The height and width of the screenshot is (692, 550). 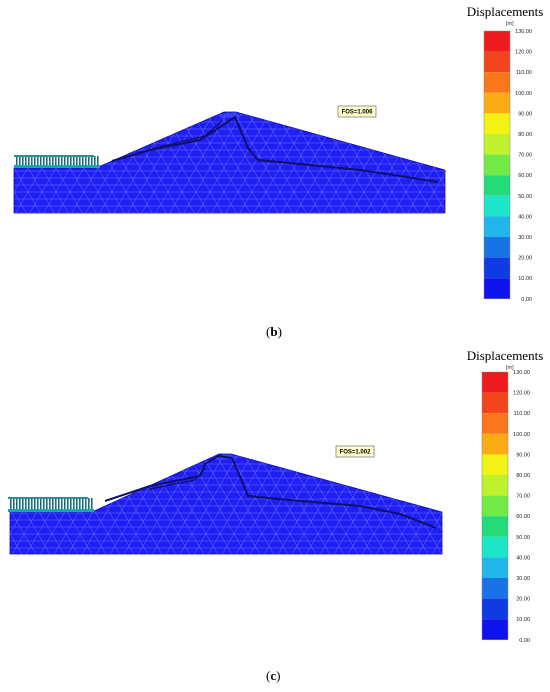 I want to click on slip-surface-b, so click(x=275, y=149).